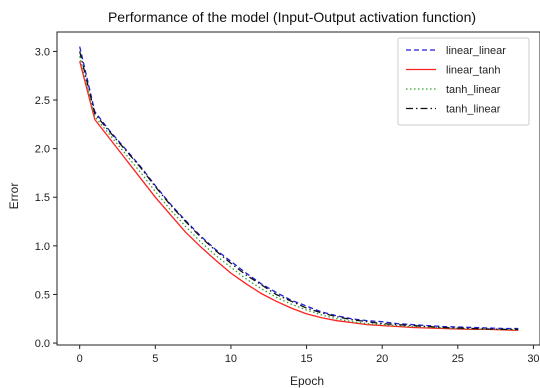 The image size is (540, 388). I want to click on y-tick-label: 3.0, so click(42, 52).